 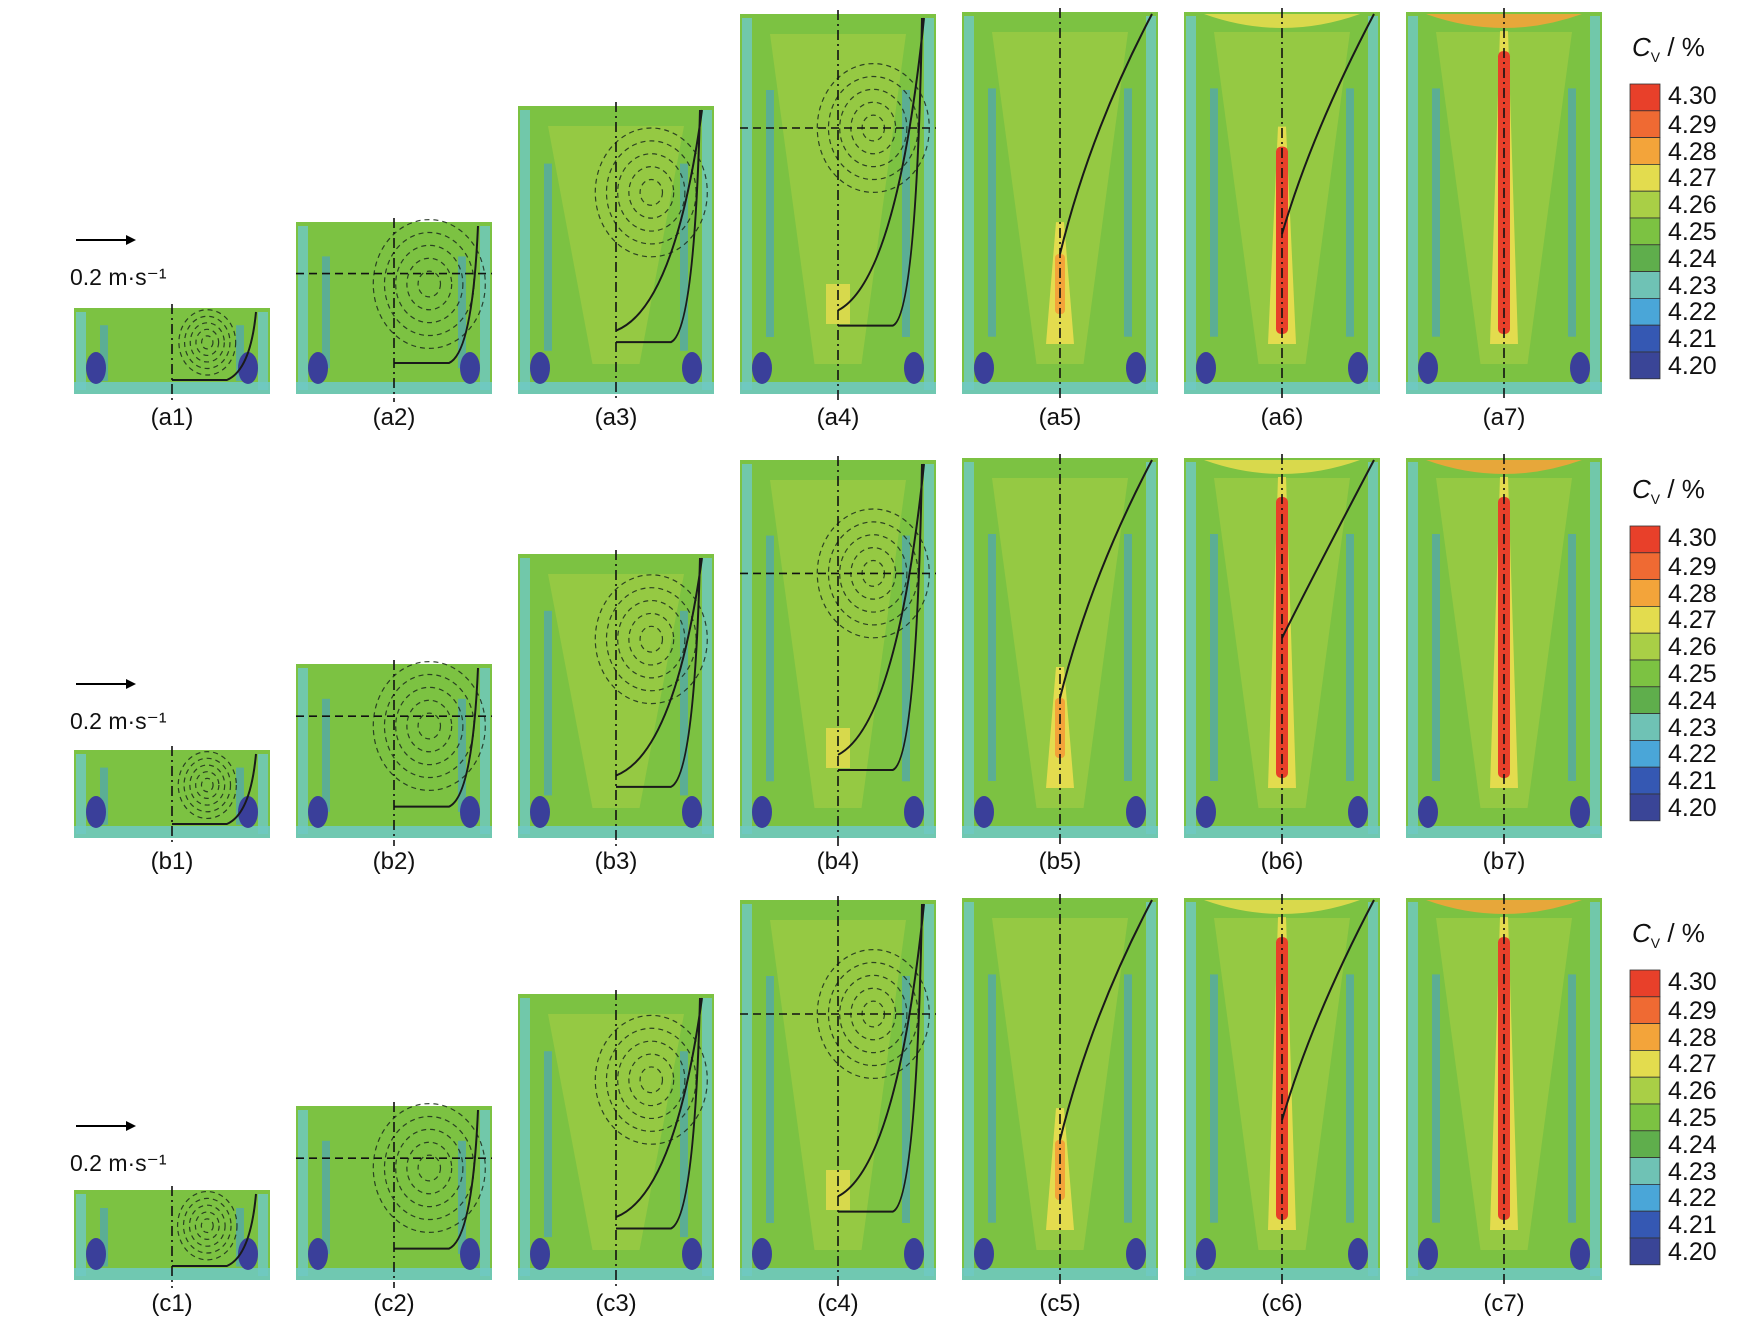 I want to click on contour-panel-c1, so click(x=172, y=1237).